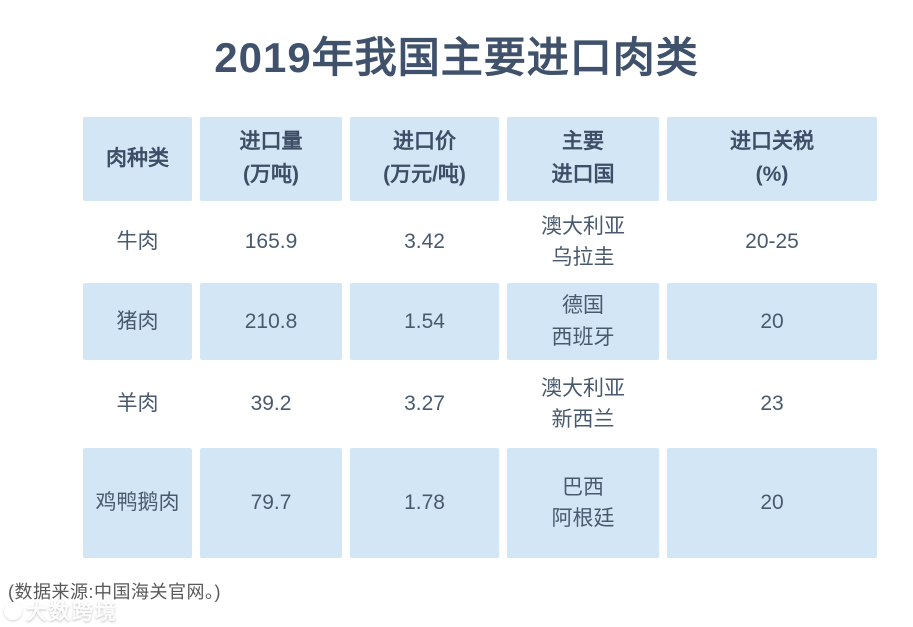  I want to click on cell-poultry-price: 1.78, so click(424, 503).